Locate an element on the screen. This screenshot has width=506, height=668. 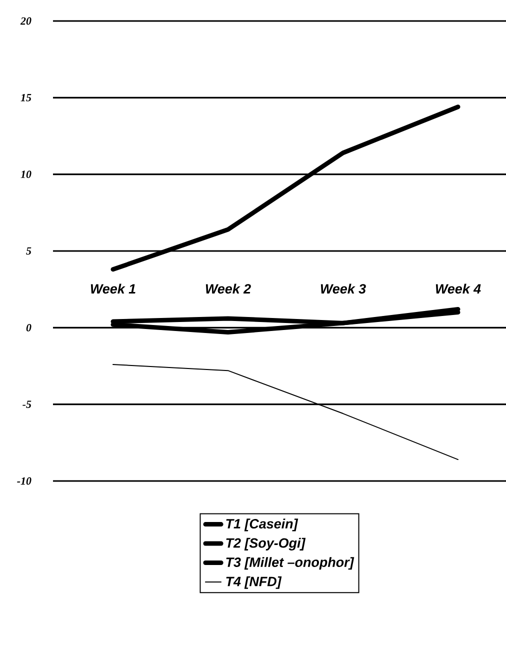
y-tick-label: -5 is located at coordinates (27, 404).